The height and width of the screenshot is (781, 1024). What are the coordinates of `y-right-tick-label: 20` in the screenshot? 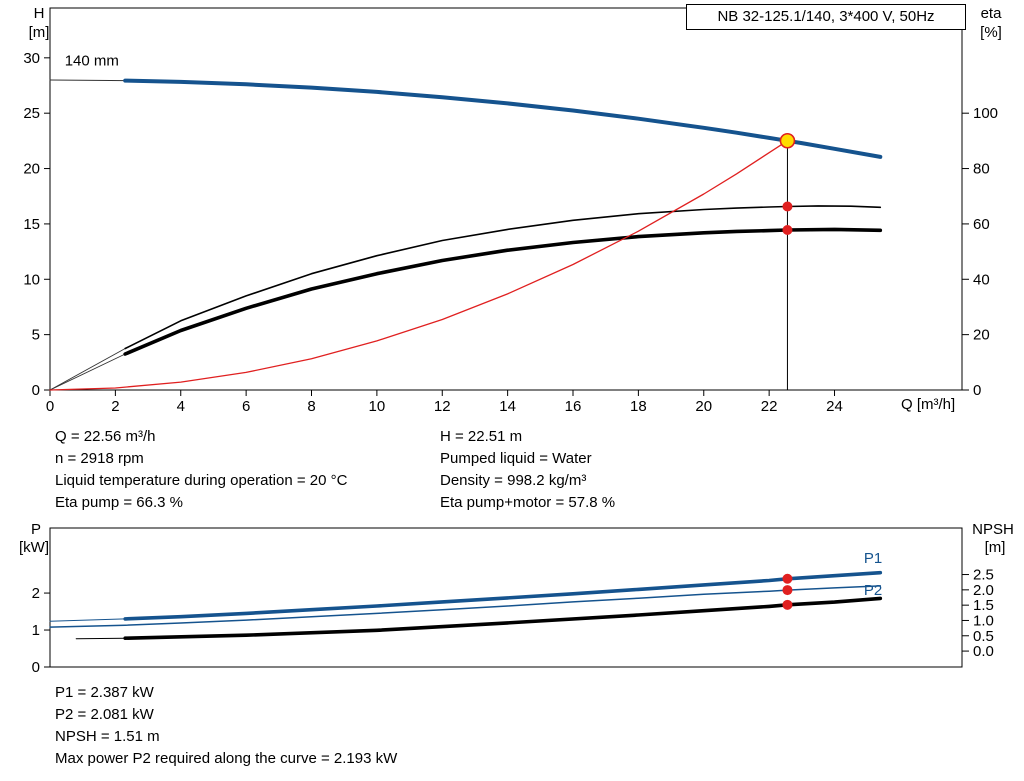 It's located at (981, 335).